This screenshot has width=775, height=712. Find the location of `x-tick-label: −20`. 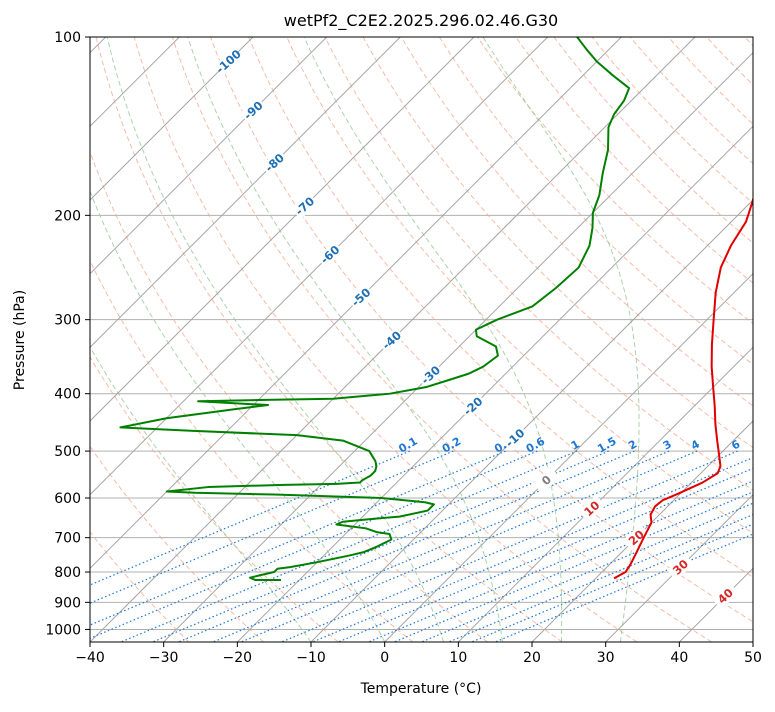

x-tick-label: −20 is located at coordinates (238, 658).